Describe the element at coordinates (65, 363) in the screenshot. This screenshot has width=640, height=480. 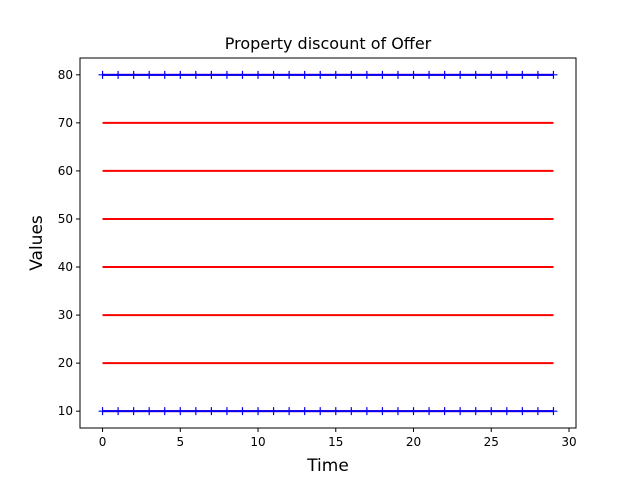
I see `y-tick-label: 20` at that location.